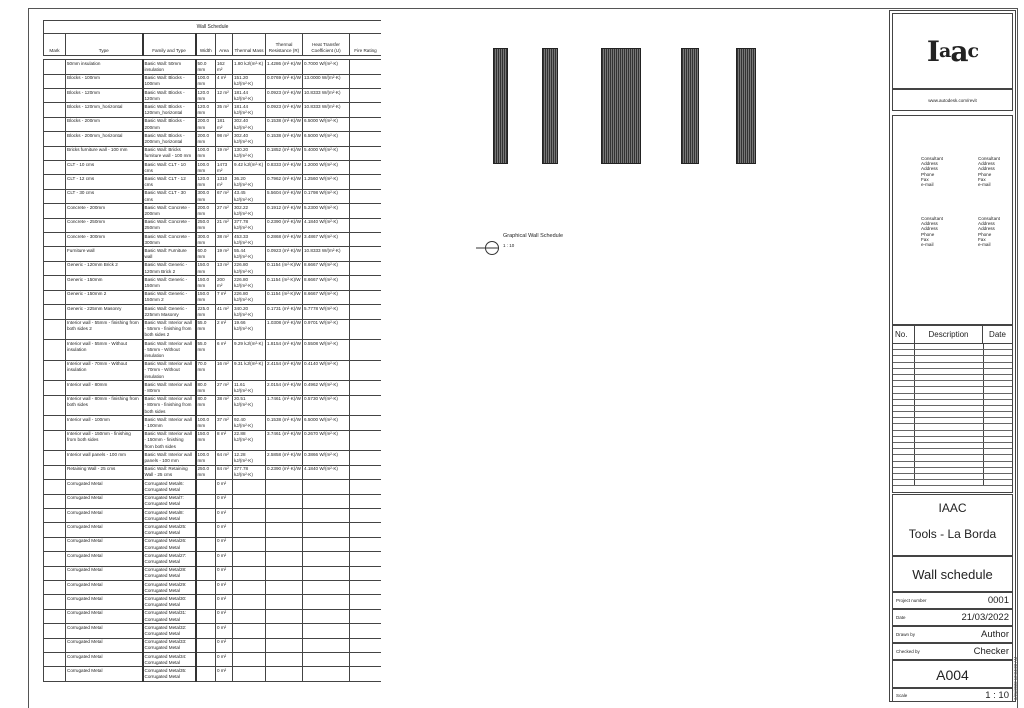  I want to click on table-cell: Corrugated Metal30: Corrugated Metal, so click(169, 602).